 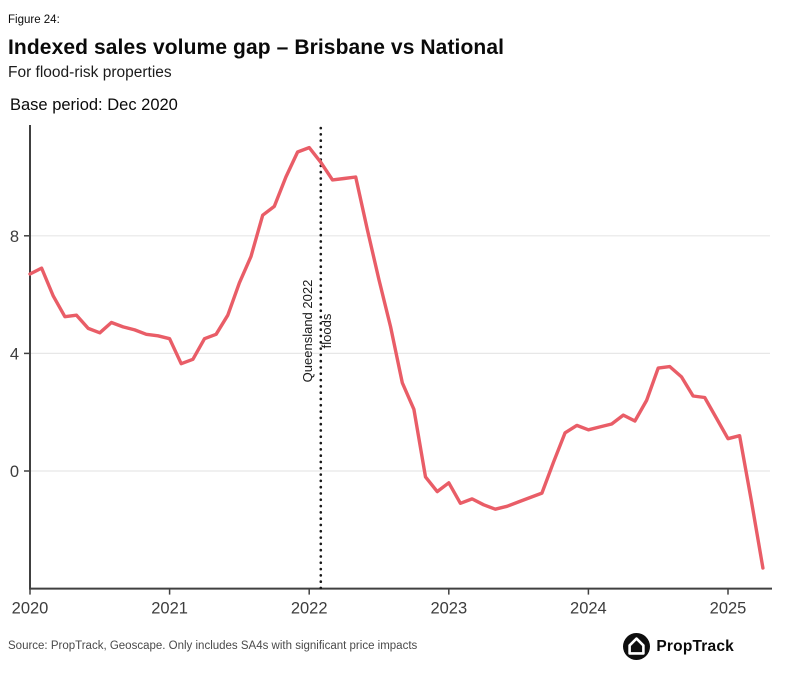 I want to click on flood-annotation-label: Queensland 2022 floods, so click(x=318, y=331).